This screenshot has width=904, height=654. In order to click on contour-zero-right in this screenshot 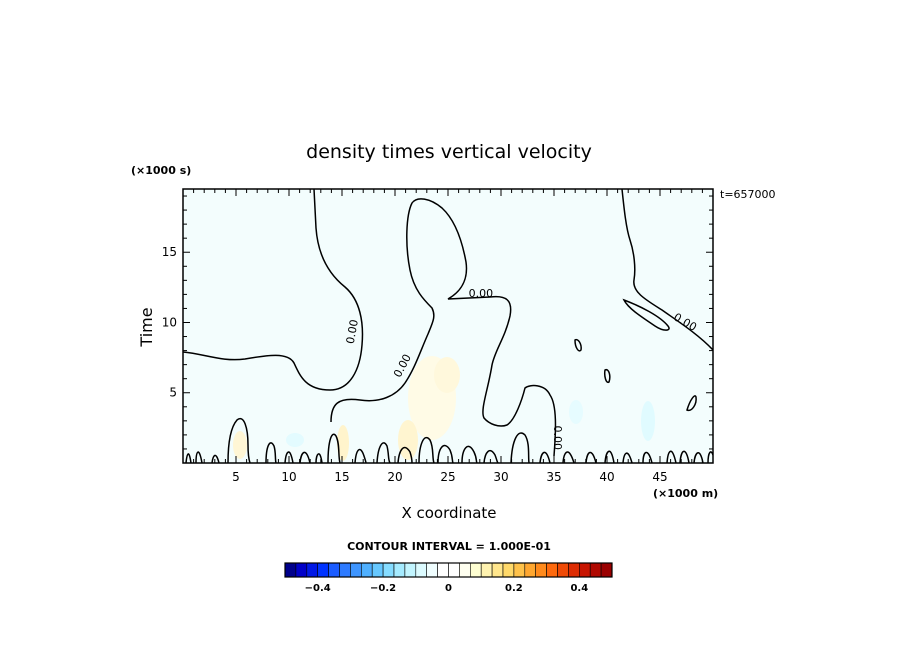, I will do `click(667, 270)`.